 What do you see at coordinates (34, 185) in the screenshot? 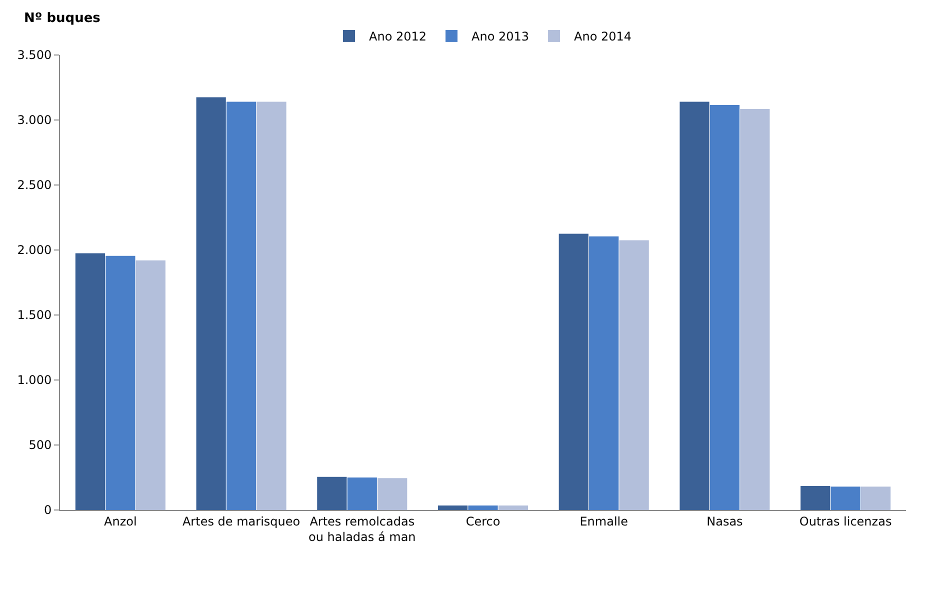
I see `y-tick-label: 2.500` at bounding box center [34, 185].